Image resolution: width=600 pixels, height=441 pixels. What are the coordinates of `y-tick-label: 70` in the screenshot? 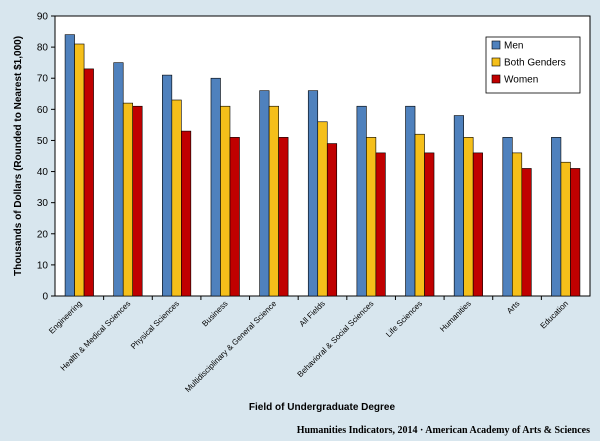 It's located at (43, 79).